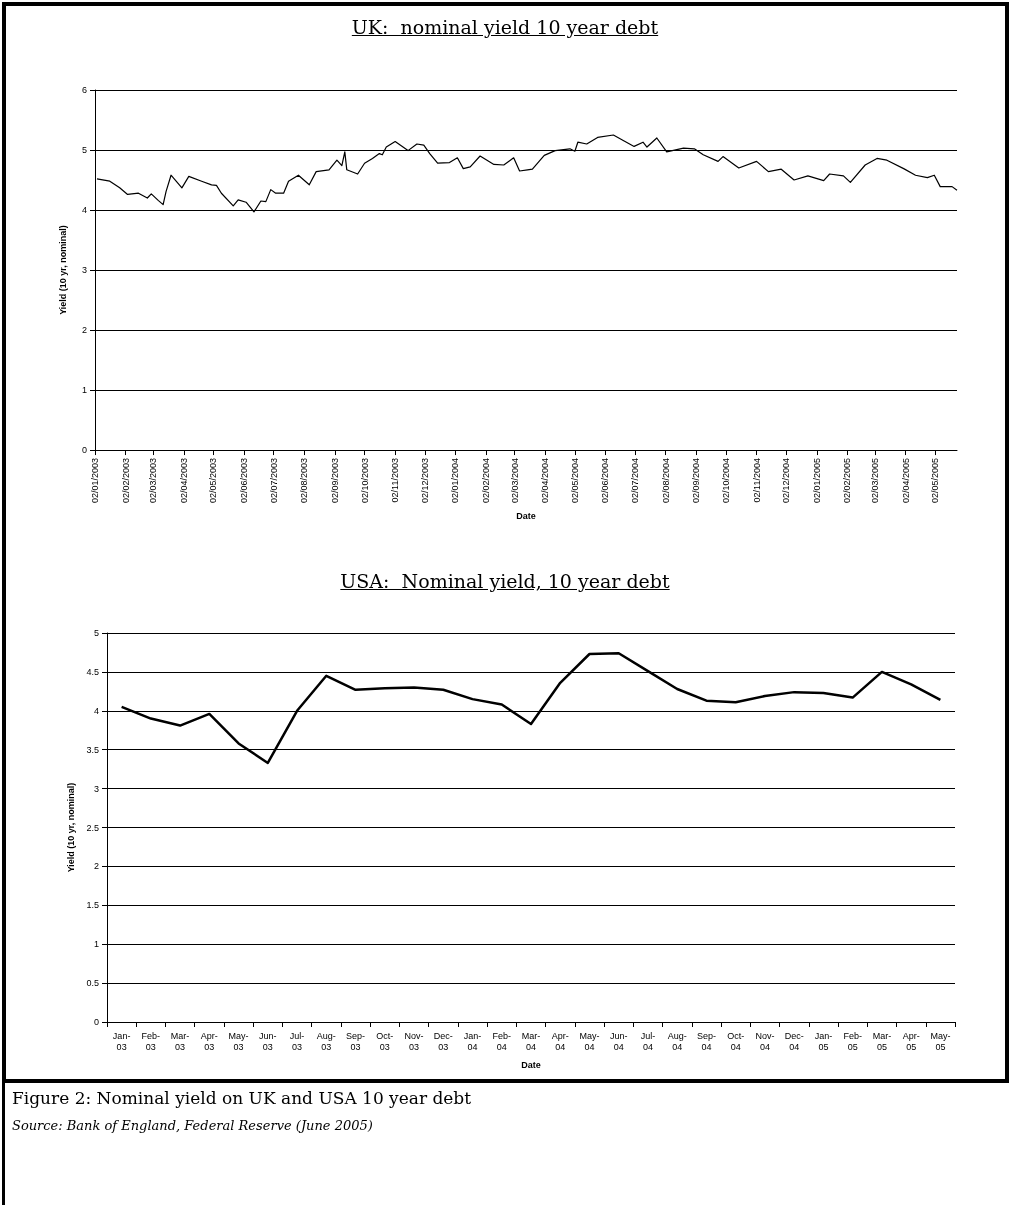 Image resolution: width=1010 pixels, height=1205 pixels. Describe the element at coordinates (574, 481) in the screenshot. I see `x-tick-label: 02/05/2004` at that location.